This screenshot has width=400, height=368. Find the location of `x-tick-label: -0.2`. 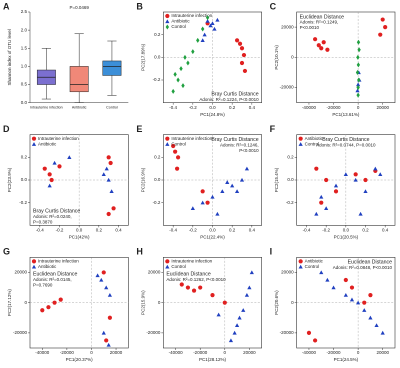

x-tick-label: -0.2 is located at coordinates (326, 230).